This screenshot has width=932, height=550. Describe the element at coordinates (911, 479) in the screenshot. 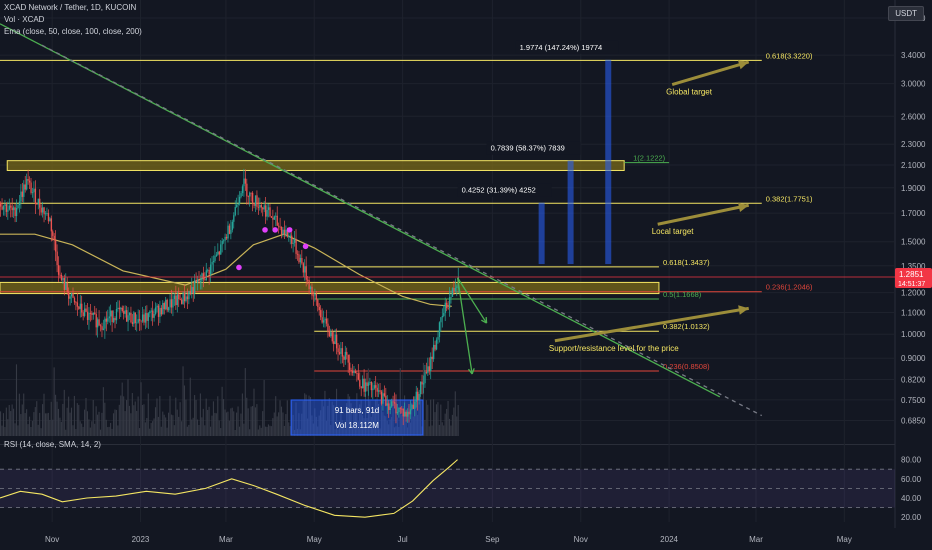

I see `rsi-tick-label: 60.00` at that location.